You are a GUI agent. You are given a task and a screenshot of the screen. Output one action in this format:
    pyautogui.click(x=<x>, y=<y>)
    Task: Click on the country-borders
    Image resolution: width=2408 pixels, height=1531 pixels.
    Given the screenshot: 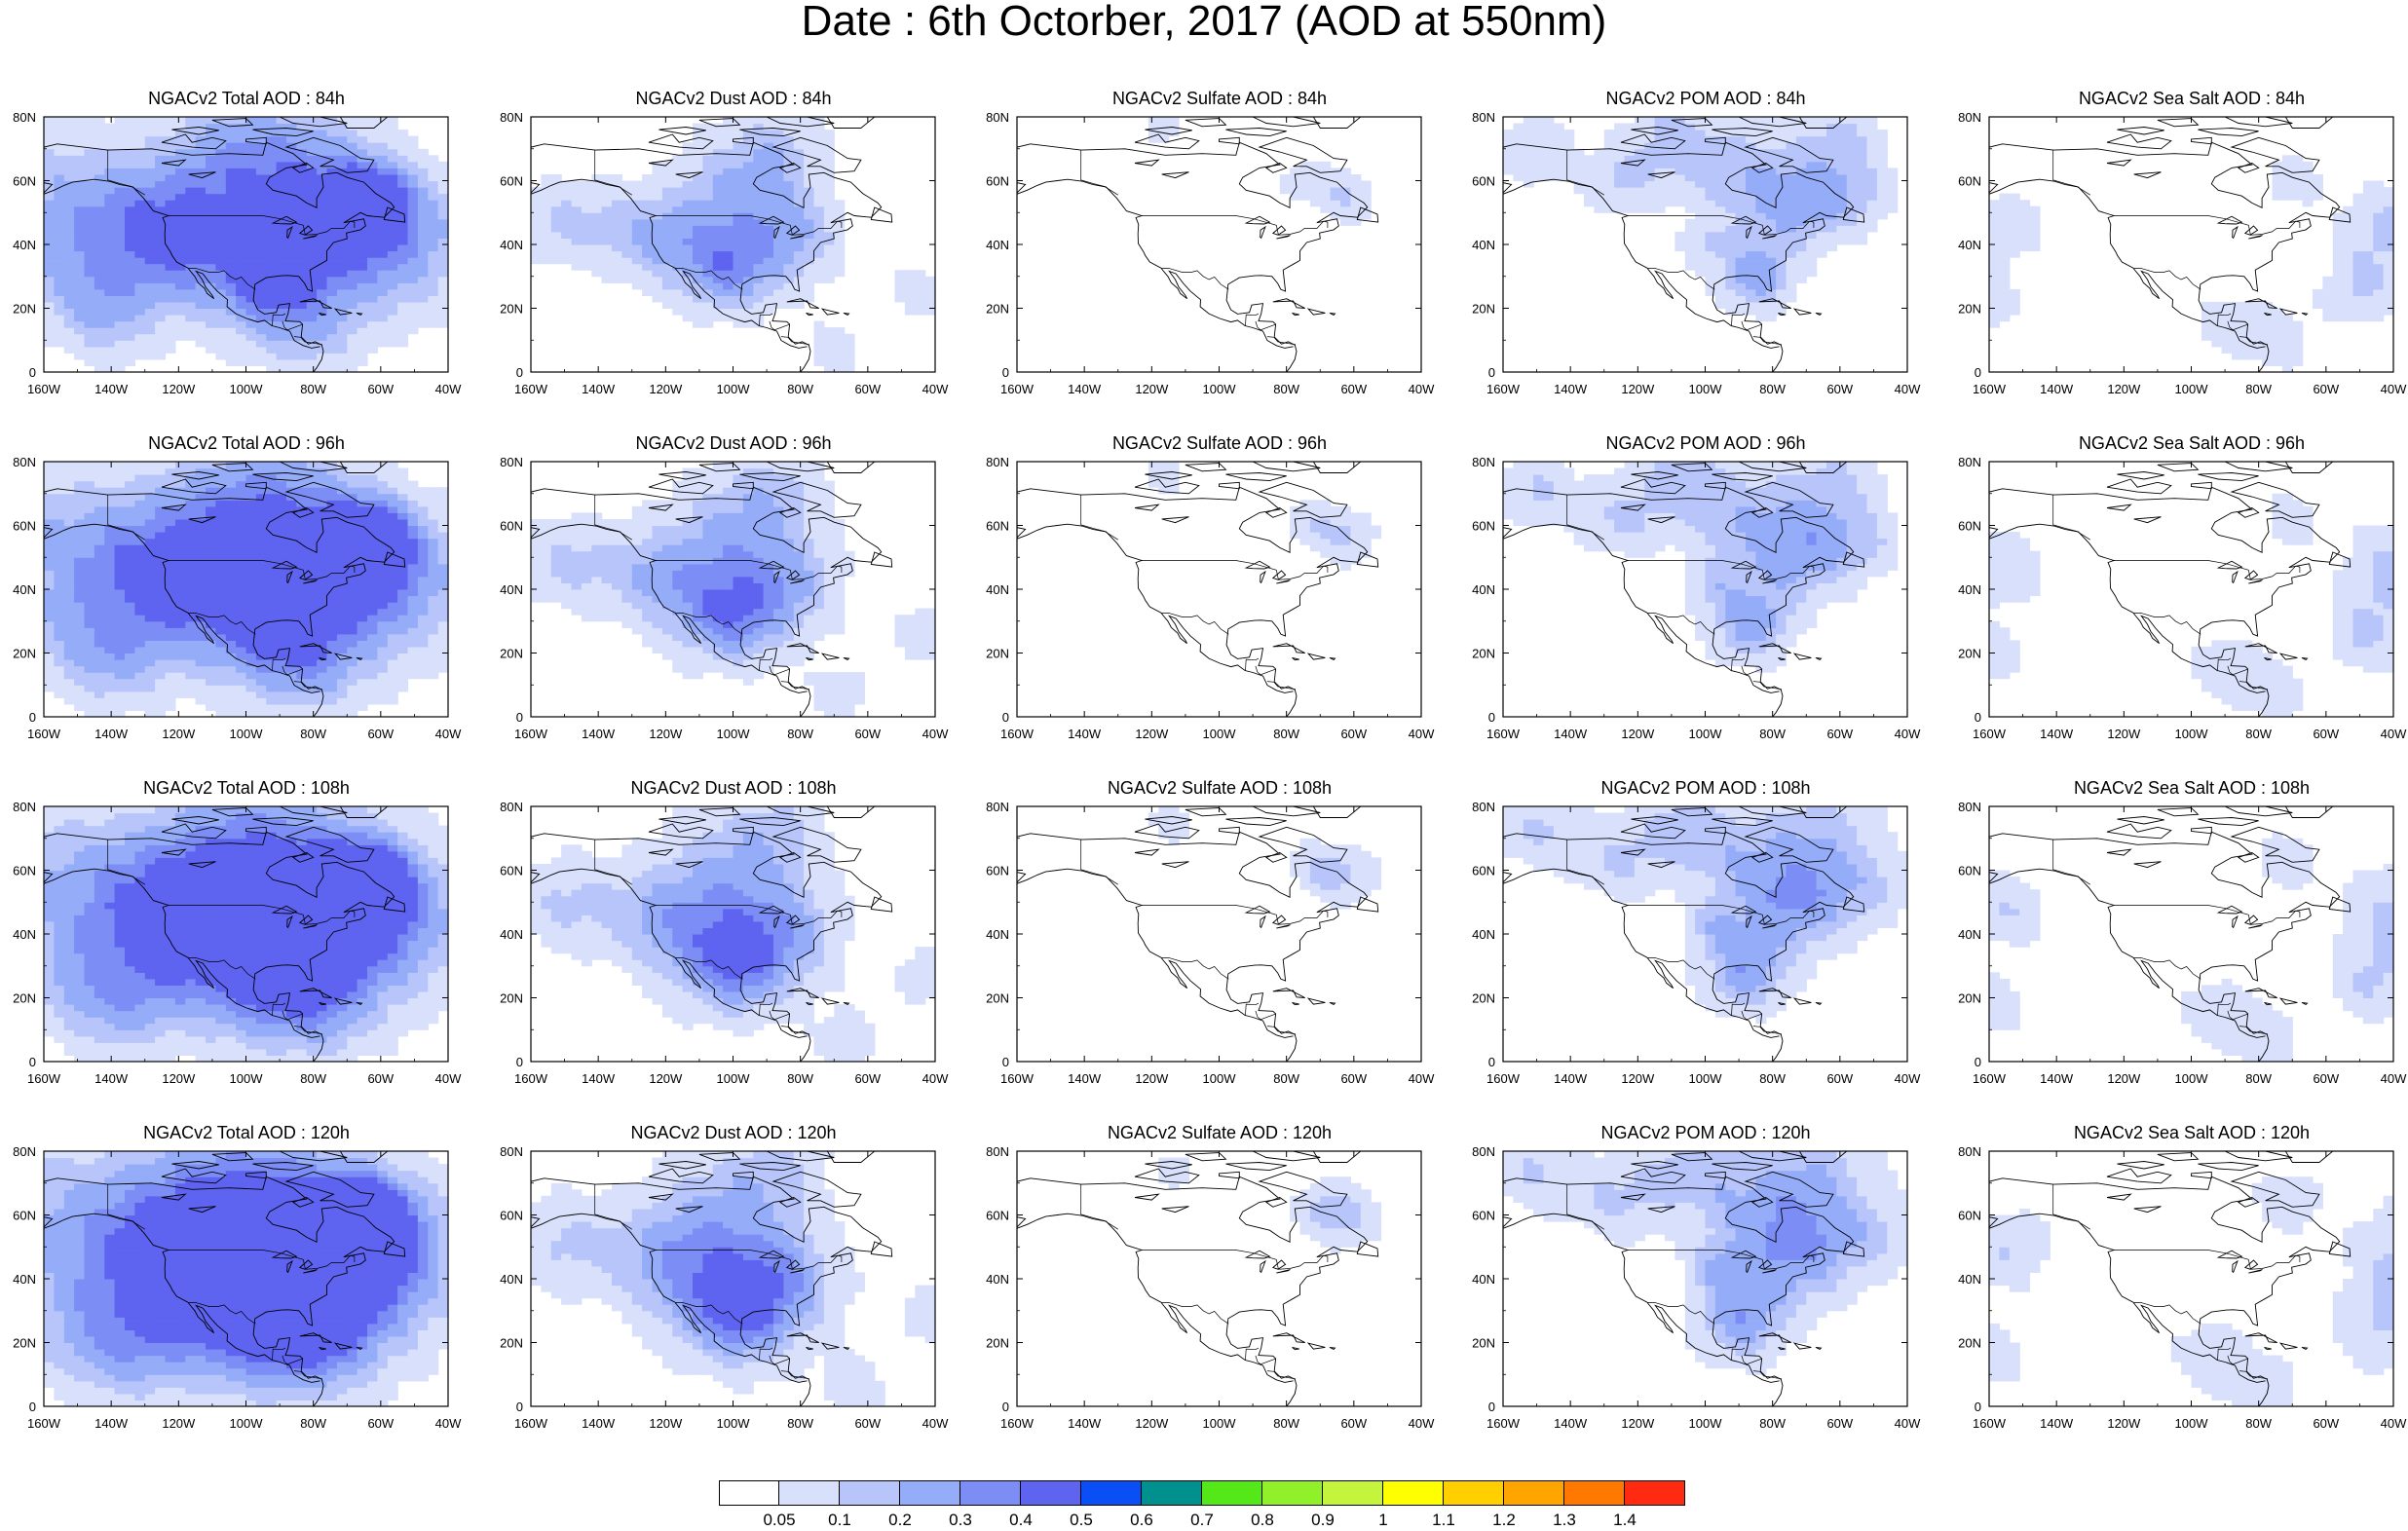 What is the action you would take?
    pyautogui.click(x=1204, y=248)
    